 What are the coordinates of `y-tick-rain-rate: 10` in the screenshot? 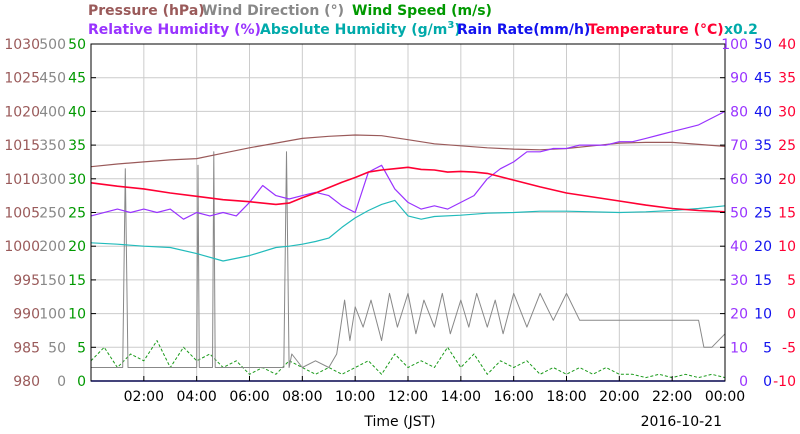 It's located at (763, 315).